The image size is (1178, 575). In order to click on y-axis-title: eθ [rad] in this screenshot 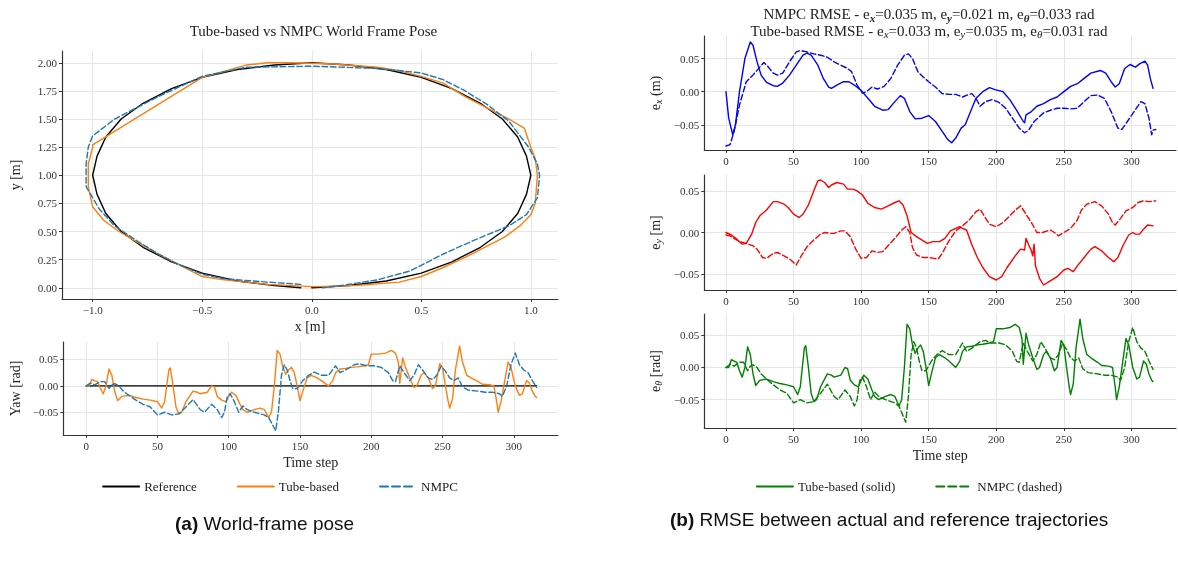, I will do `click(655, 371)`.